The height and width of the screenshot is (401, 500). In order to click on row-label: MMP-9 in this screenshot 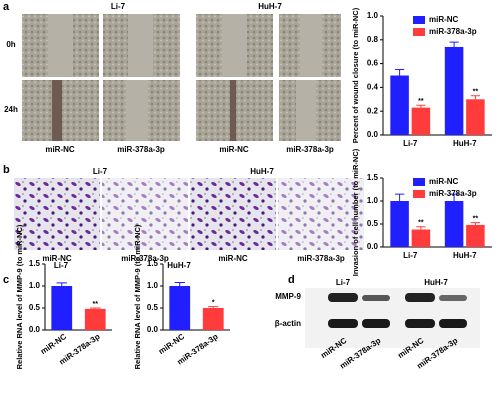, I will do `click(288, 296)`.